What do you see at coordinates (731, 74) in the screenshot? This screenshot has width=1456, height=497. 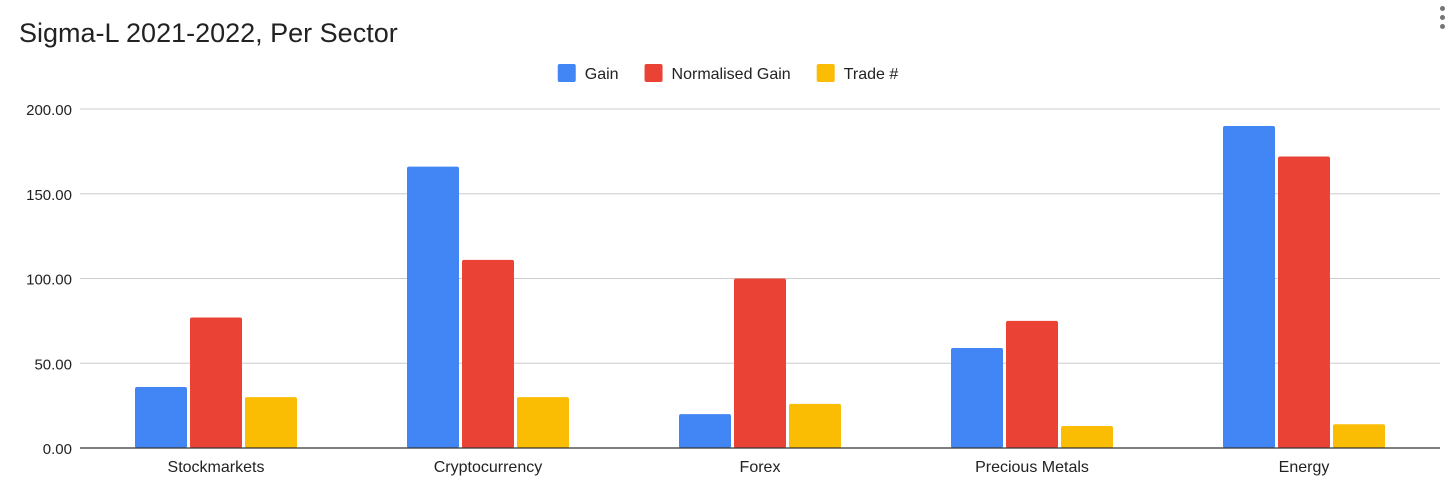 I see `legend-label: Normalised Gain` at bounding box center [731, 74].